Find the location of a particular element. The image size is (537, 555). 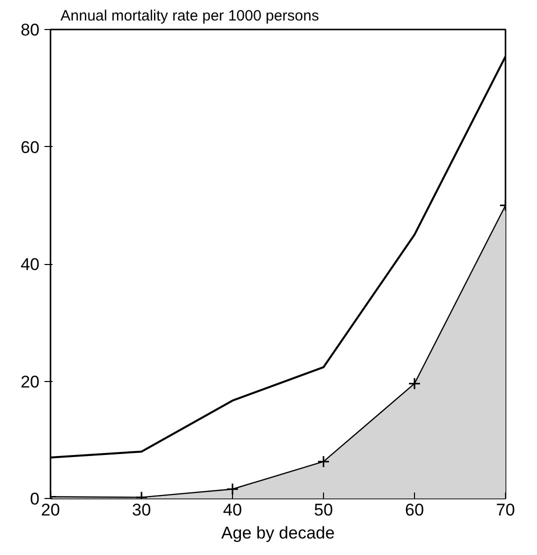

y-axis-title: Annual mortality rate per 1000 persons is located at coordinates (189, 16).